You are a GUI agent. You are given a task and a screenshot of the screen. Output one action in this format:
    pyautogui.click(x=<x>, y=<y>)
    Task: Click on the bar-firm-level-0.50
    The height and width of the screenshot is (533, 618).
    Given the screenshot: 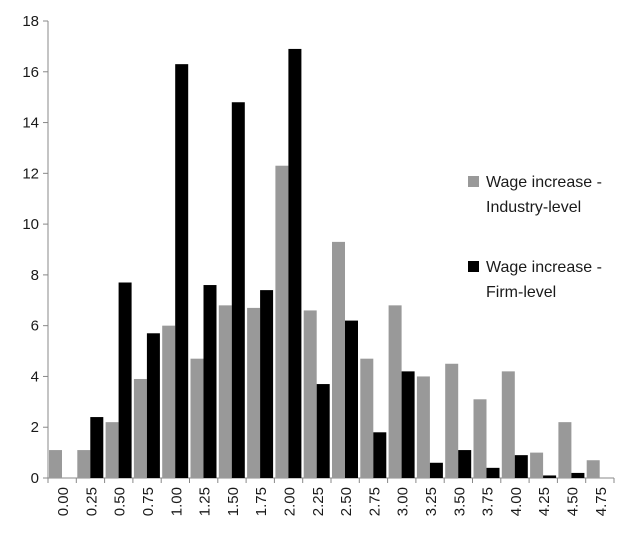 What is the action you would take?
    pyautogui.click(x=125, y=380)
    